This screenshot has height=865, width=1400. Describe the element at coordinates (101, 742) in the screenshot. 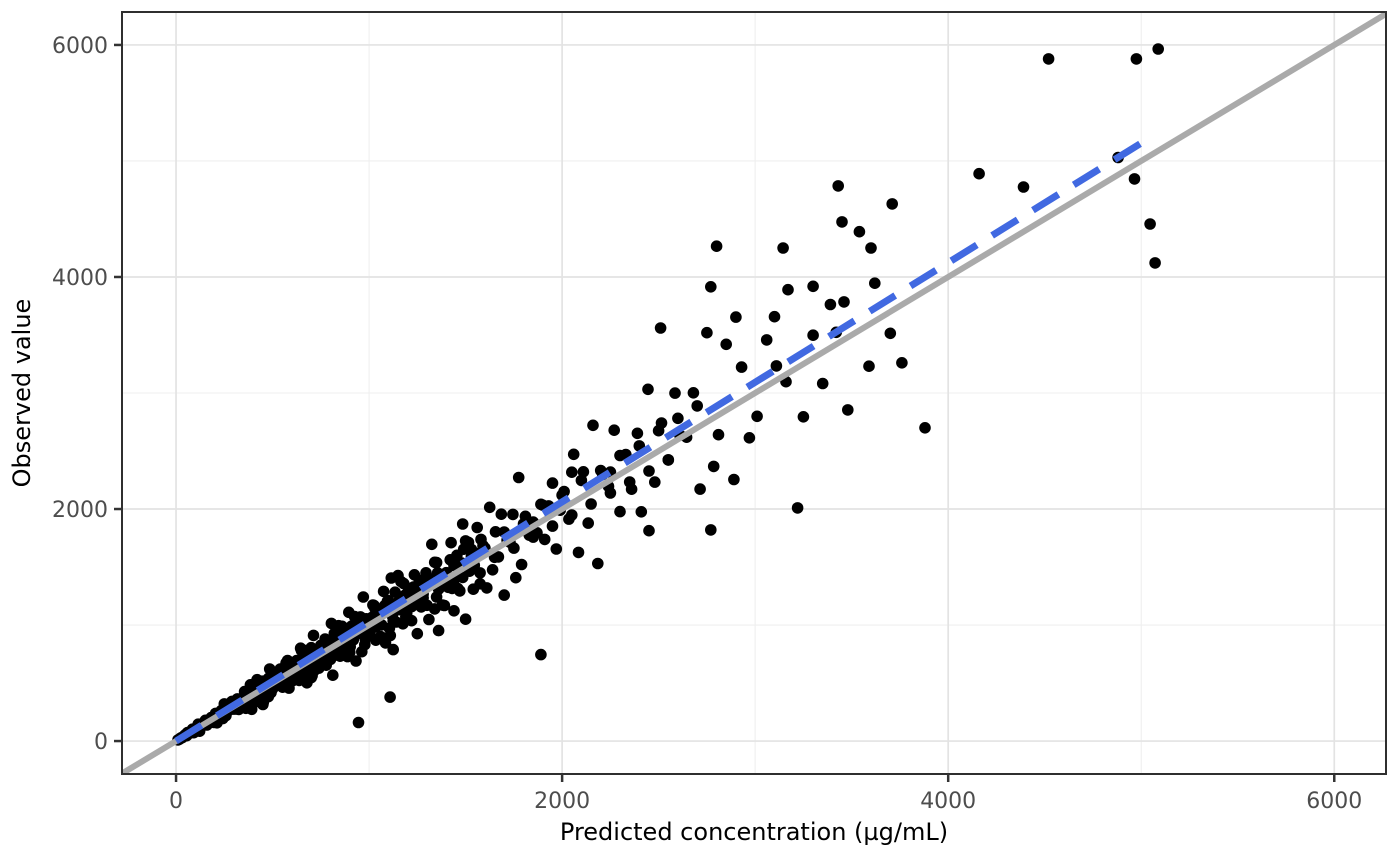

I see `y-tick-label: 0` at that location.